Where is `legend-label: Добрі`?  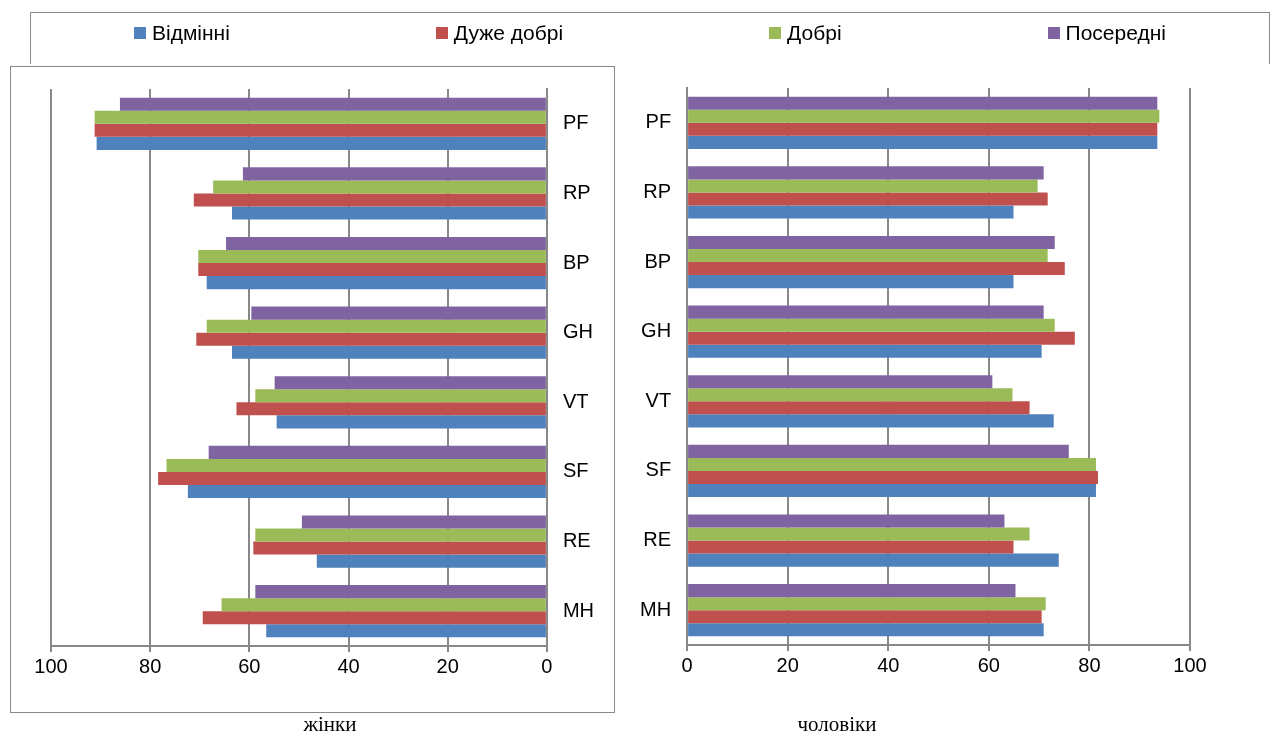 legend-label: Добрі is located at coordinates (814, 33).